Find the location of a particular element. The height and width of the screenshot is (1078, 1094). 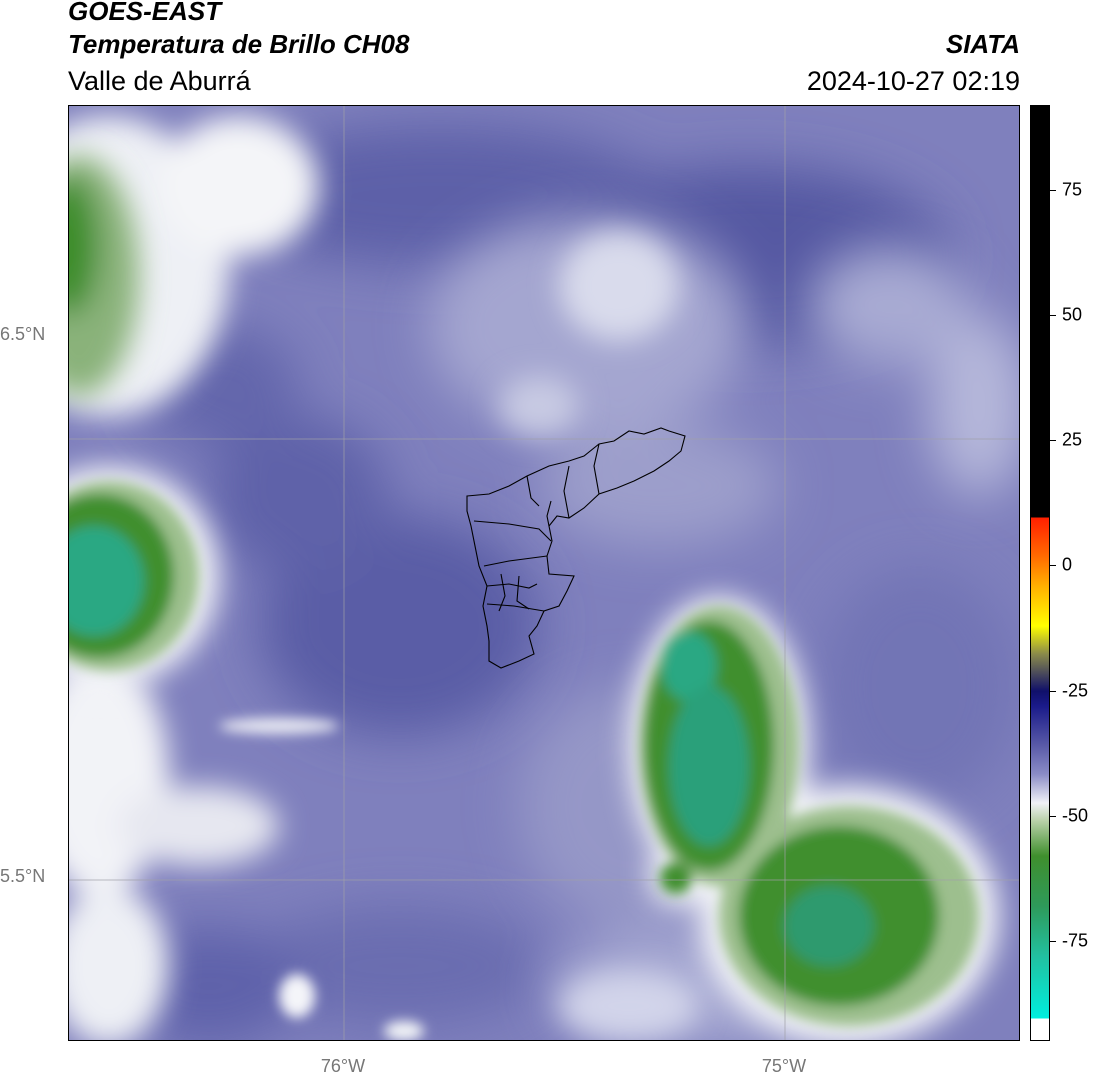

colorbar-tick-label: 75 is located at coordinates (1072, 189).